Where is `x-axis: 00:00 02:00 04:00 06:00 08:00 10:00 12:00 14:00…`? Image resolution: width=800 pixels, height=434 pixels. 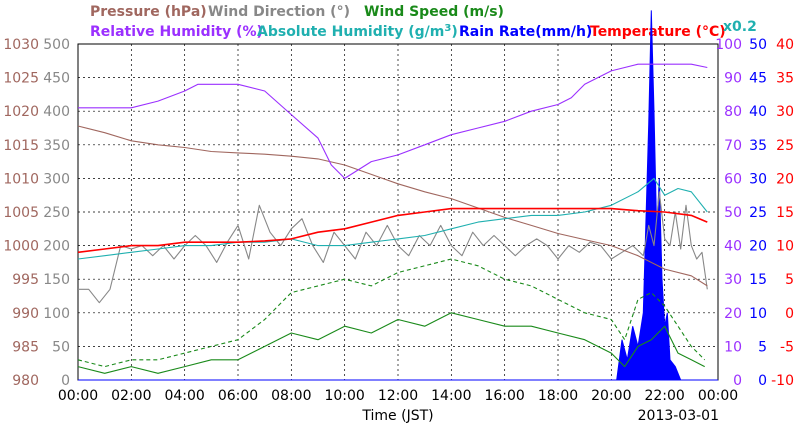
x-axis: 00:00 02:00 04:00 06:00 08:00 10:00 12:00 14:00… is located at coordinates (398, 396).